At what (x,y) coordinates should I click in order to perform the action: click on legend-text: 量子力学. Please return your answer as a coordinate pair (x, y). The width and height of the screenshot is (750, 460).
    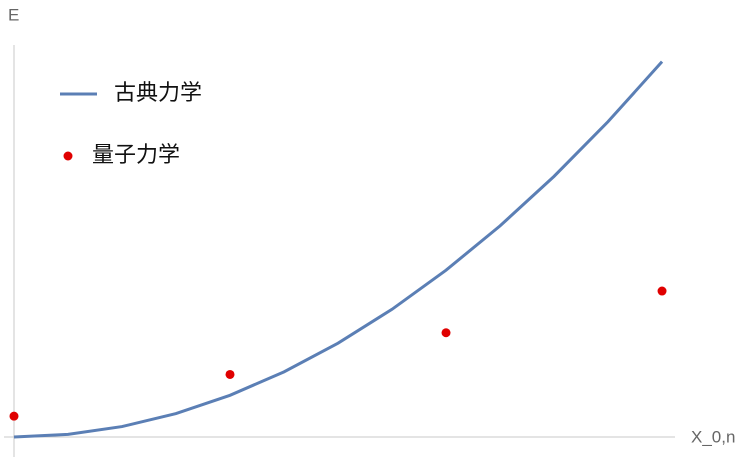
    Looking at the image, I should click on (136, 154).